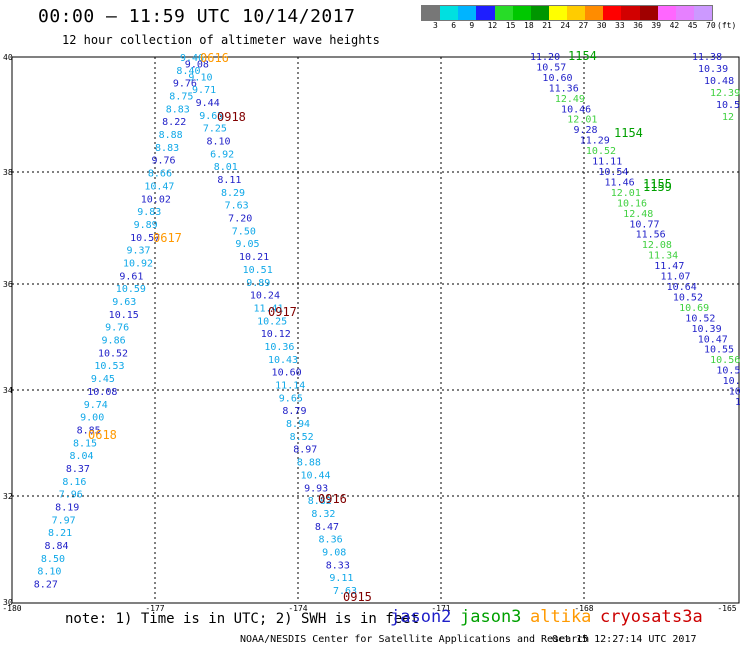 The height and width of the screenshot is (650, 740). What do you see at coordinates (674, 25) in the screenshot?
I see `color-scale-label: 42` at bounding box center [674, 25].